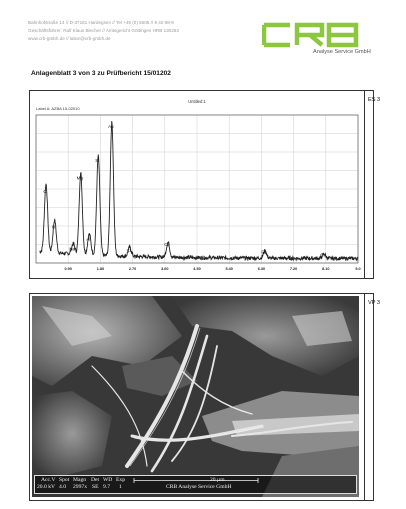  Describe the element at coordinates (58, 108) in the screenshot. I see `spectrum-label: Label A: AZBA 15-02010` at that location.